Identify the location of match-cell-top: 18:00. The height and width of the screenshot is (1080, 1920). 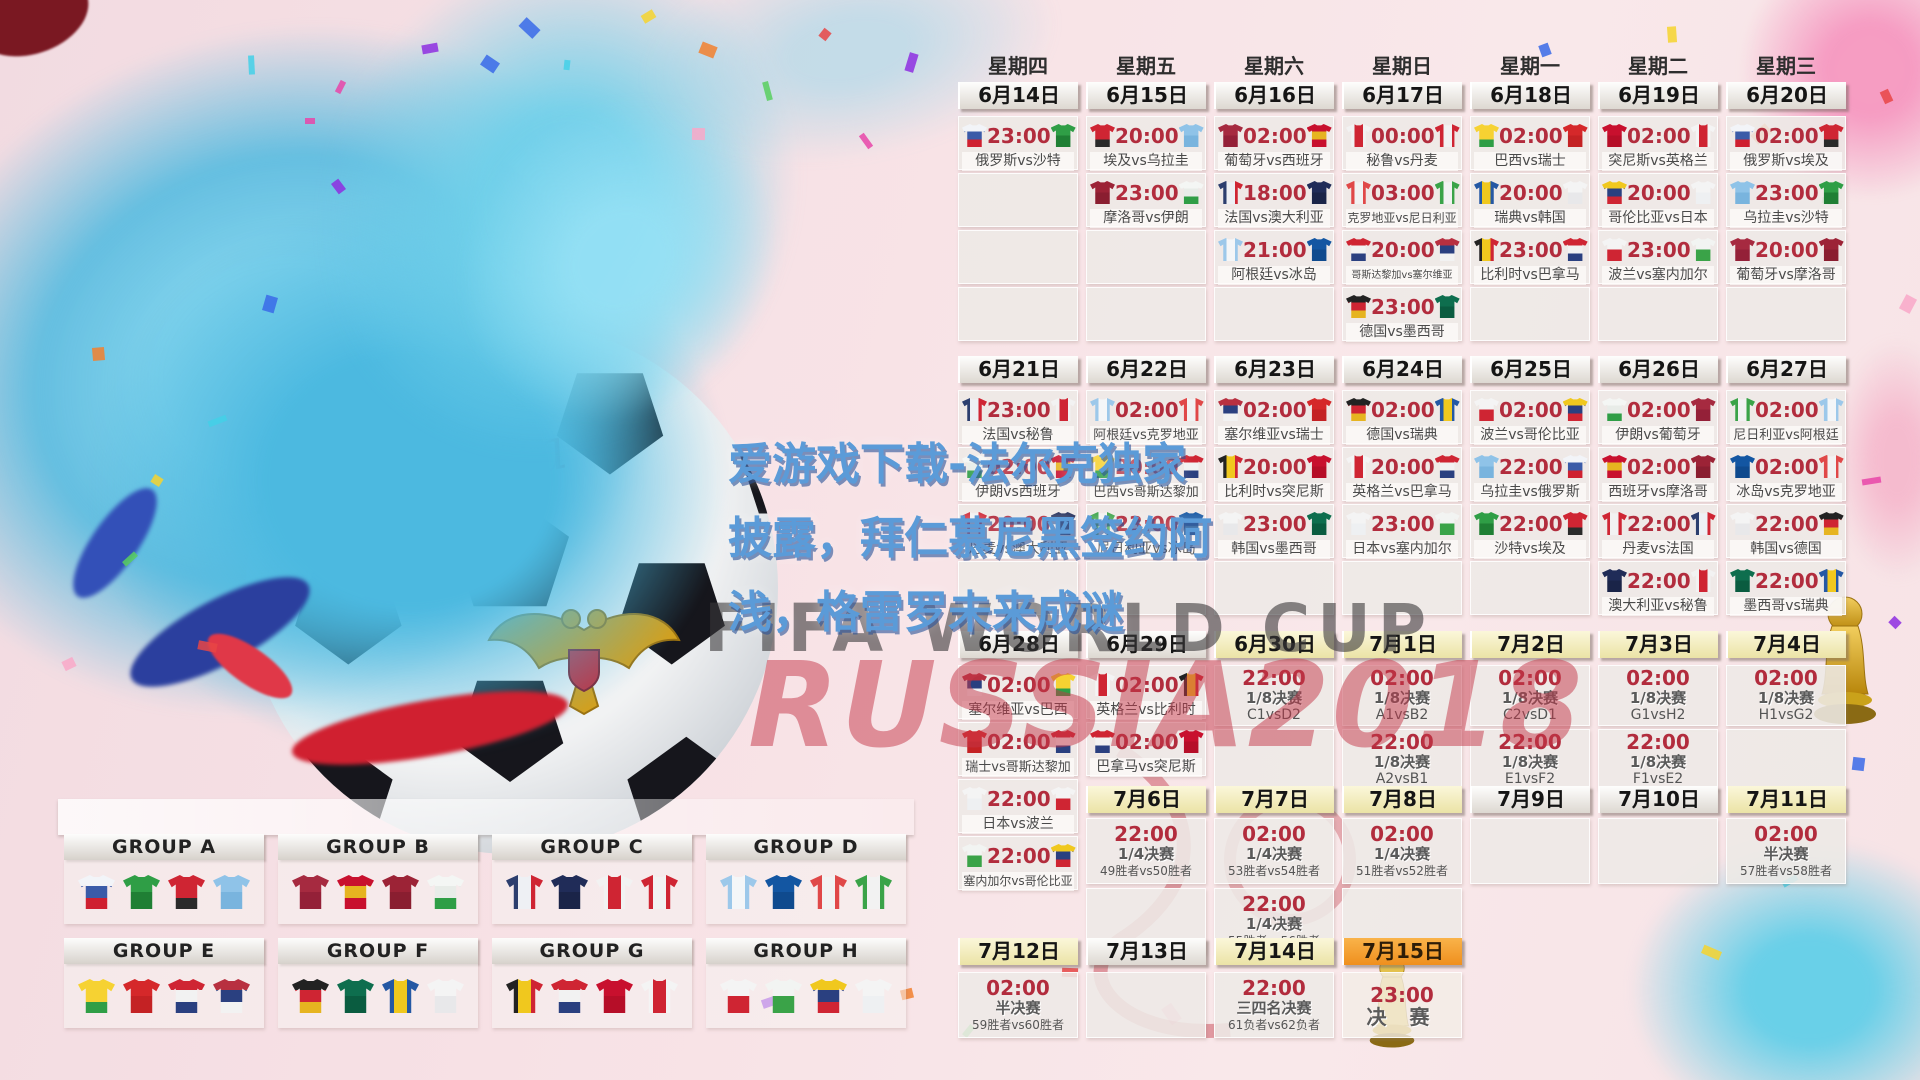
(1274, 191).